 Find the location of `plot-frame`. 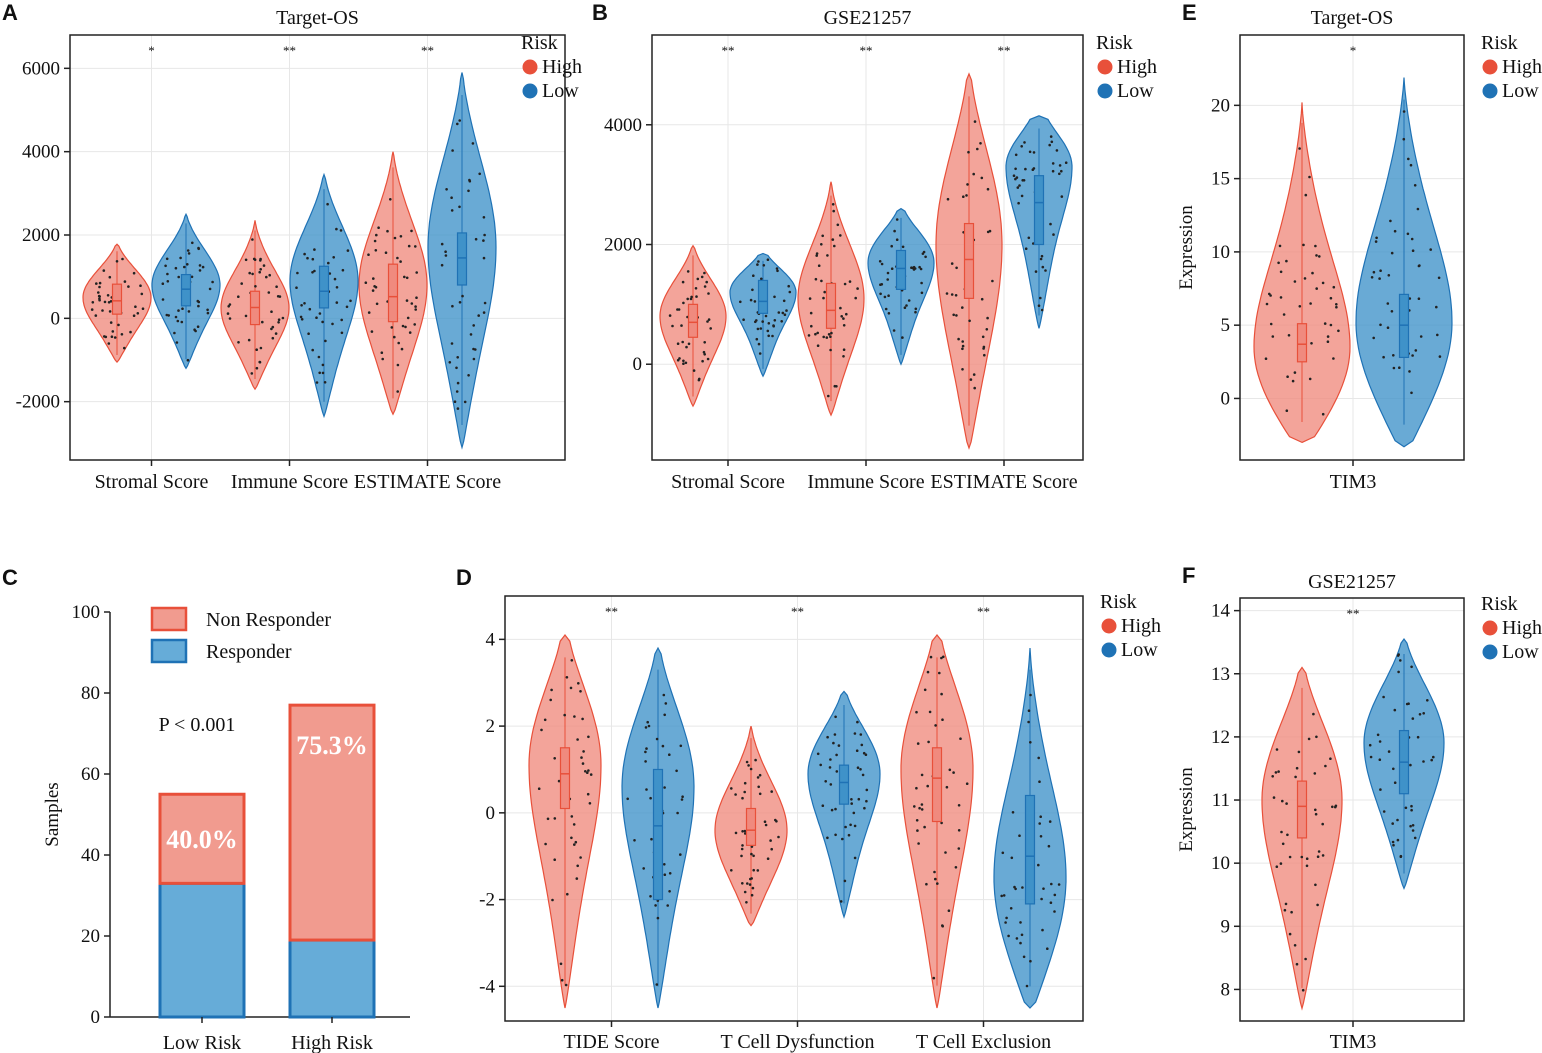

plot-frame is located at coordinates (317, 247).